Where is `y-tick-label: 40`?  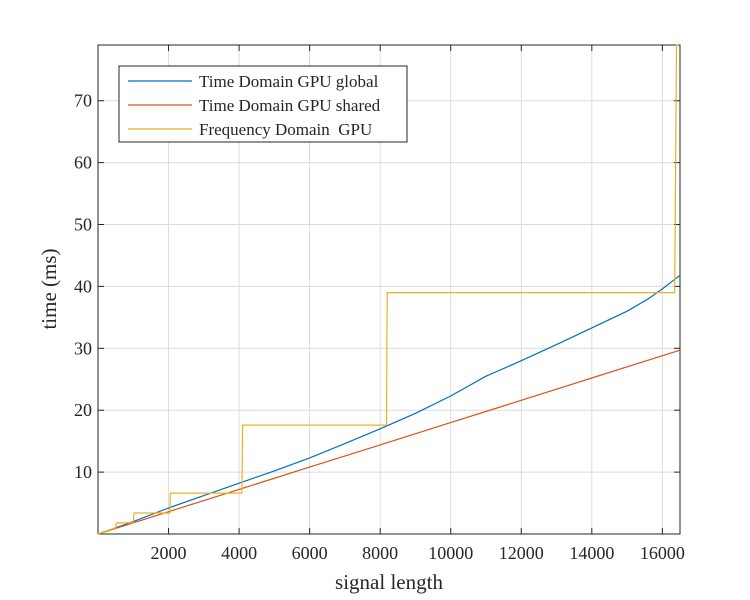
y-tick-label: 40 is located at coordinates (83, 286).